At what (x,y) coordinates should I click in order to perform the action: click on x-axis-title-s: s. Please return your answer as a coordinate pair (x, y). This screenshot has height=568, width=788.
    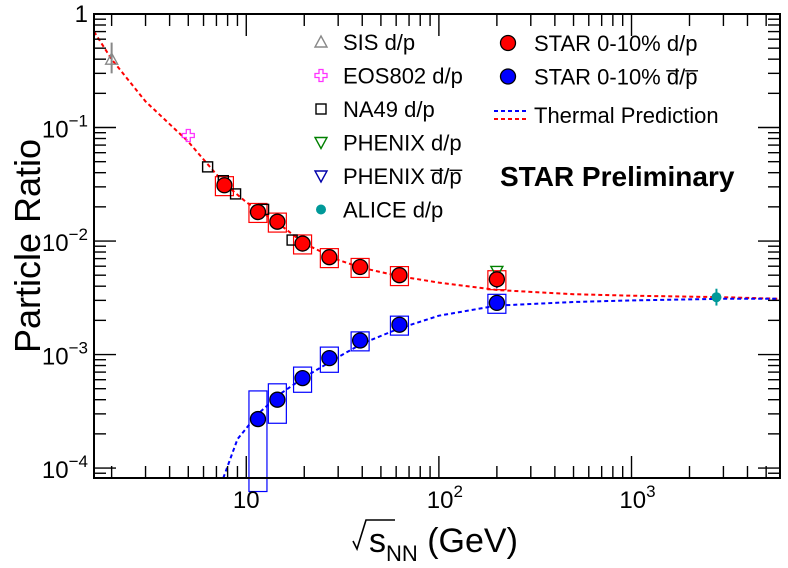
    Looking at the image, I should click on (377, 541).